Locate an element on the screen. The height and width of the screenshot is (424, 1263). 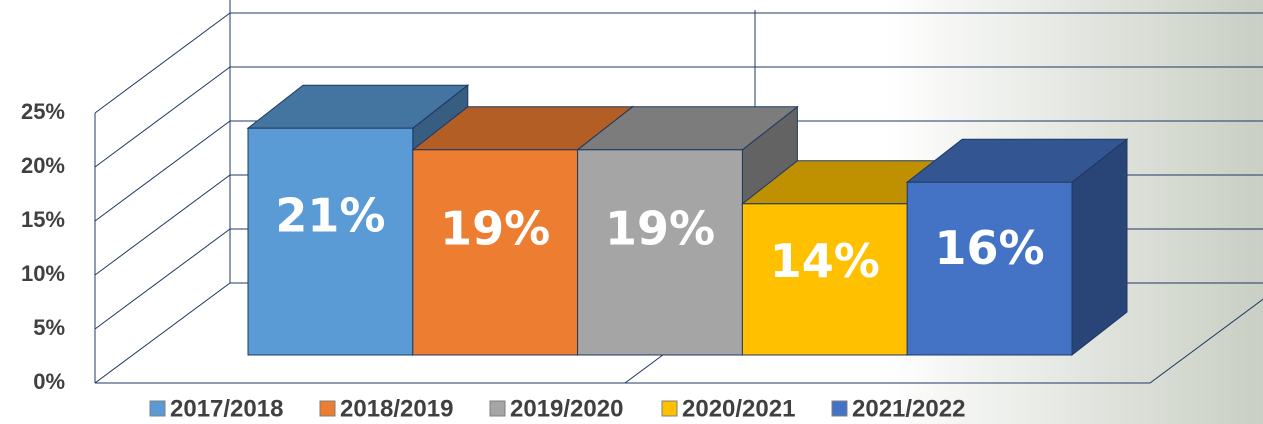
y-tick-label: 25% is located at coordinates (43, 111).